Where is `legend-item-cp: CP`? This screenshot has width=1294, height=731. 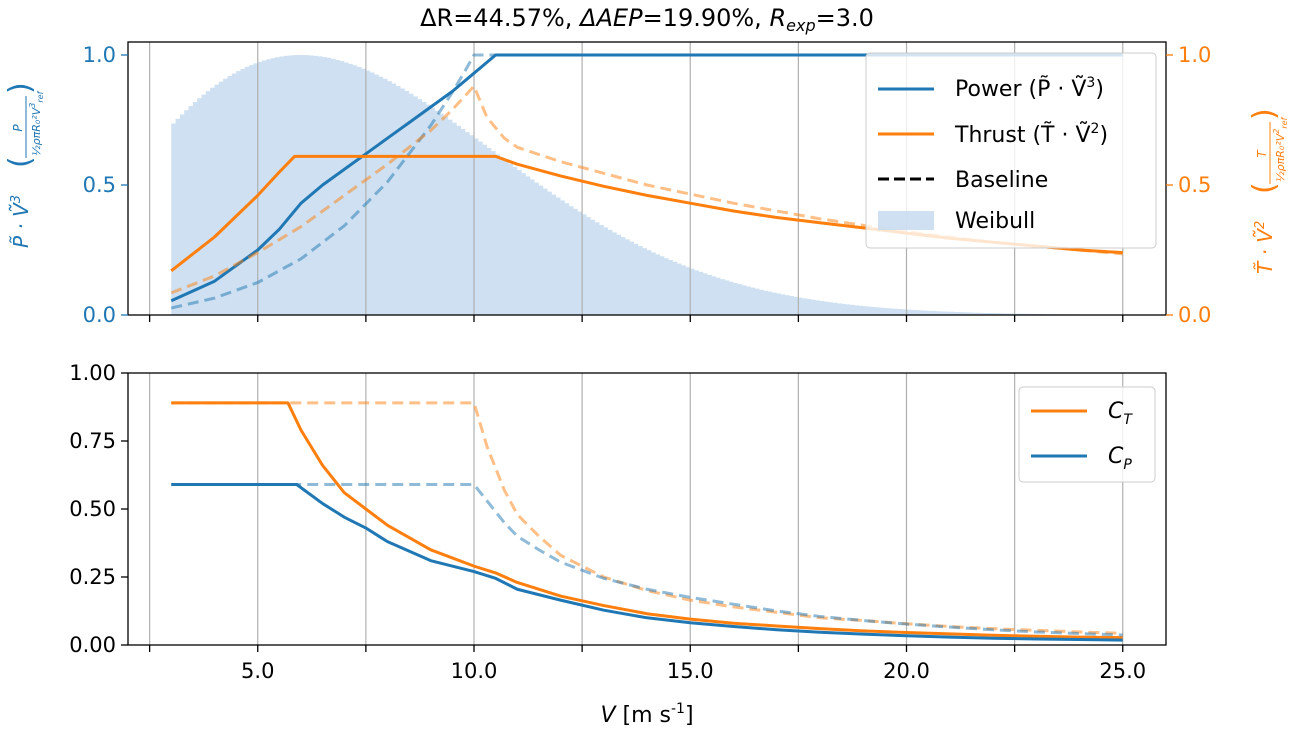 legend-item-cp: CP is located at coordinates (1081, 458).